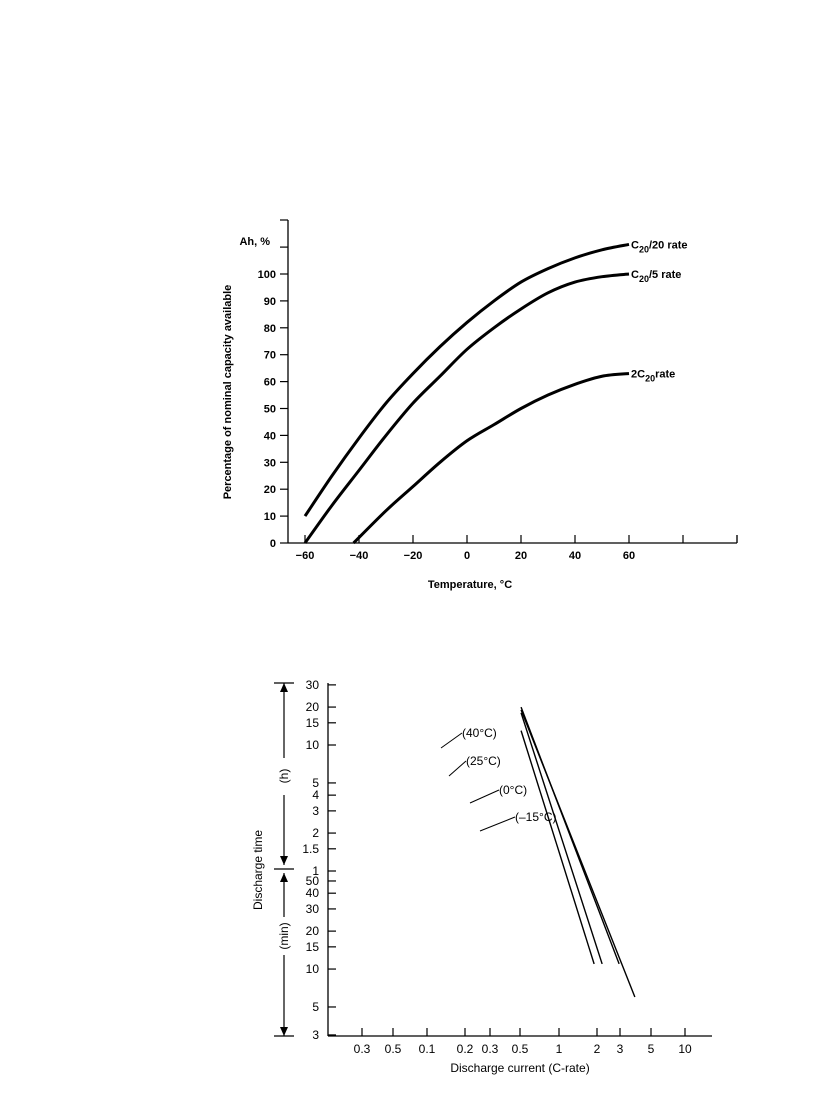  I want to click on c2-series-label: (–15°C), so click(535, 817).